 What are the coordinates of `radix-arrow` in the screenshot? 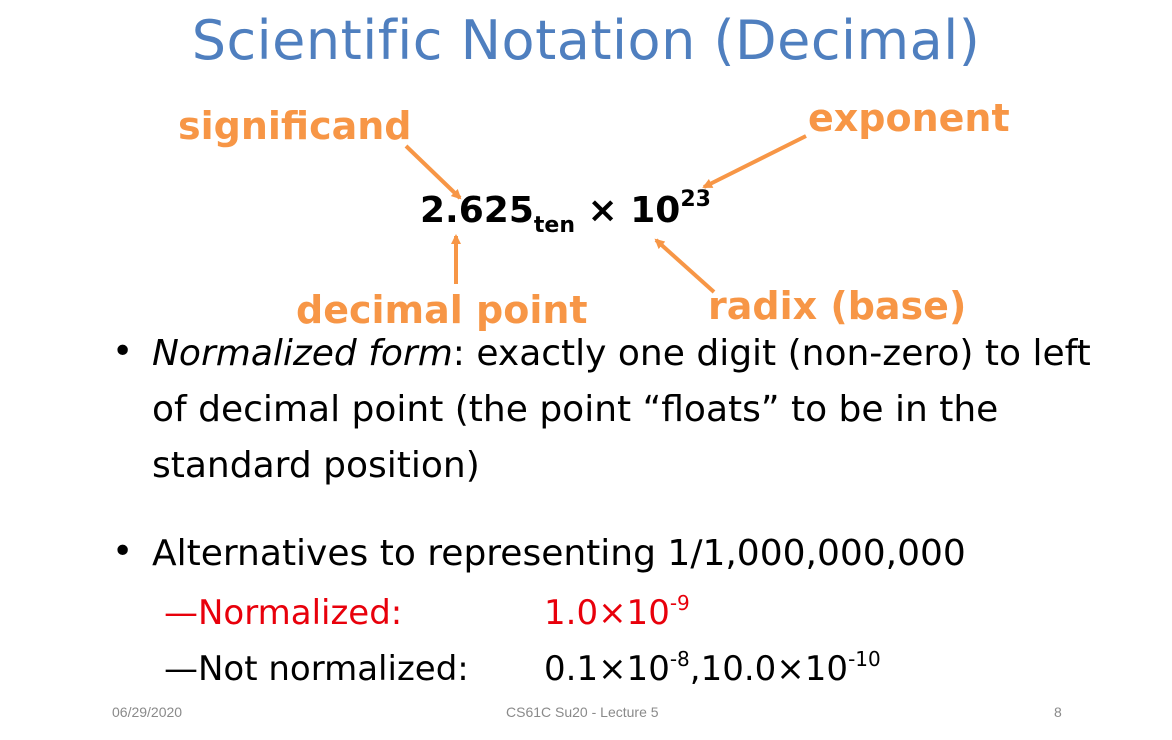 It's located at (685, 266).